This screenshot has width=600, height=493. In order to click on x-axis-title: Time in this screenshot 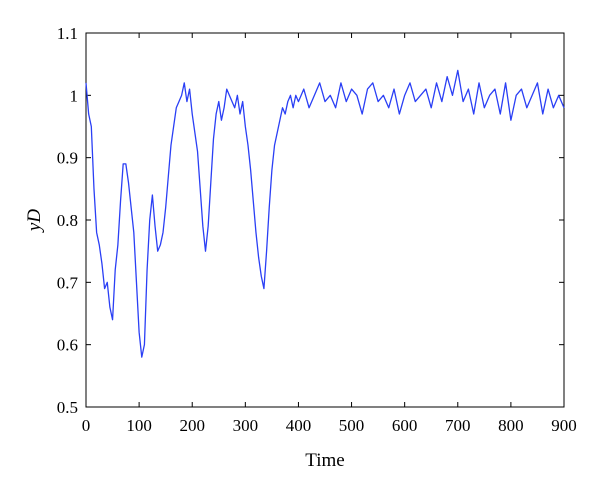, I will do `click(324, 460)`.